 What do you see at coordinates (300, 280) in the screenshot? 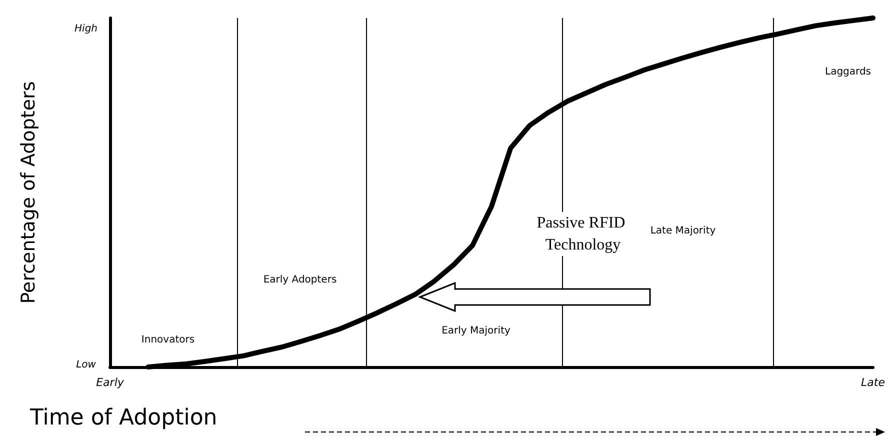
I see `annotation: Early Adopters` at bounding box center [300, 280].